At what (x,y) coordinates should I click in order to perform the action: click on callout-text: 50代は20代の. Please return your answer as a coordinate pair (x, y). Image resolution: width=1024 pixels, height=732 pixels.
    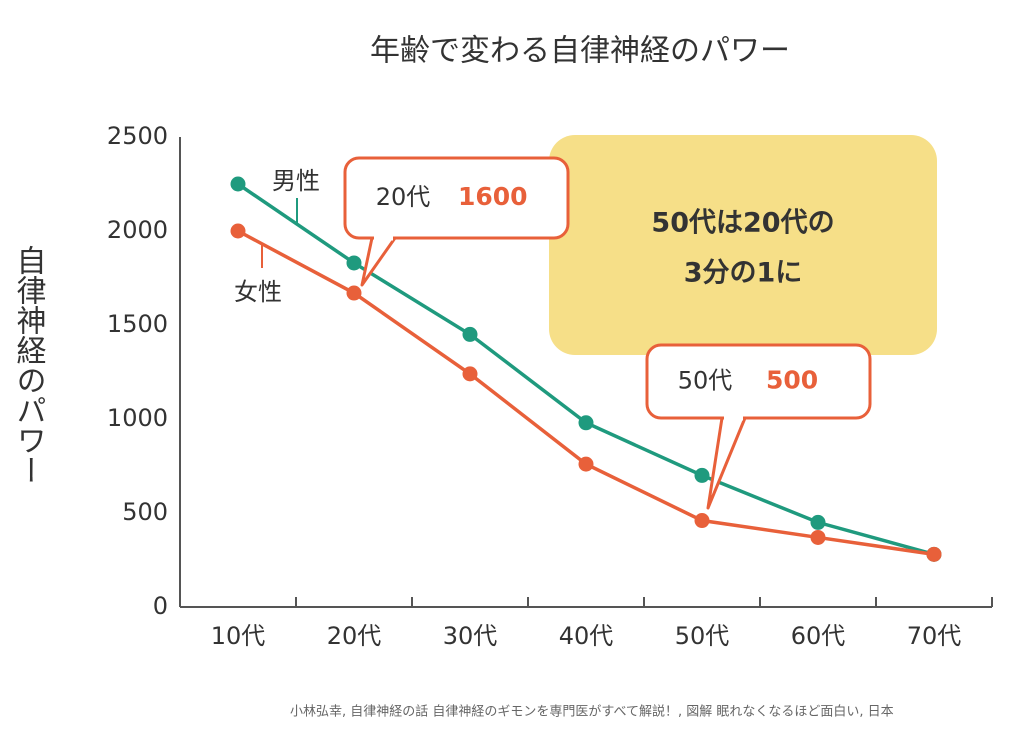
    Looking at the image, I should click on (742, 223).